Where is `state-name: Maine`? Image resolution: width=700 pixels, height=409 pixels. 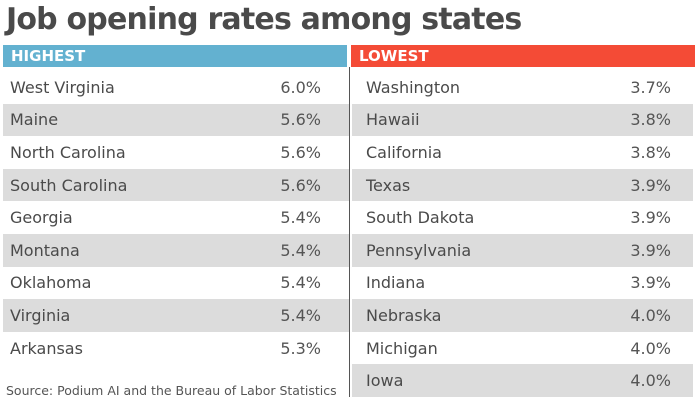
state-name: Maine is located at coordinates (34, 120).